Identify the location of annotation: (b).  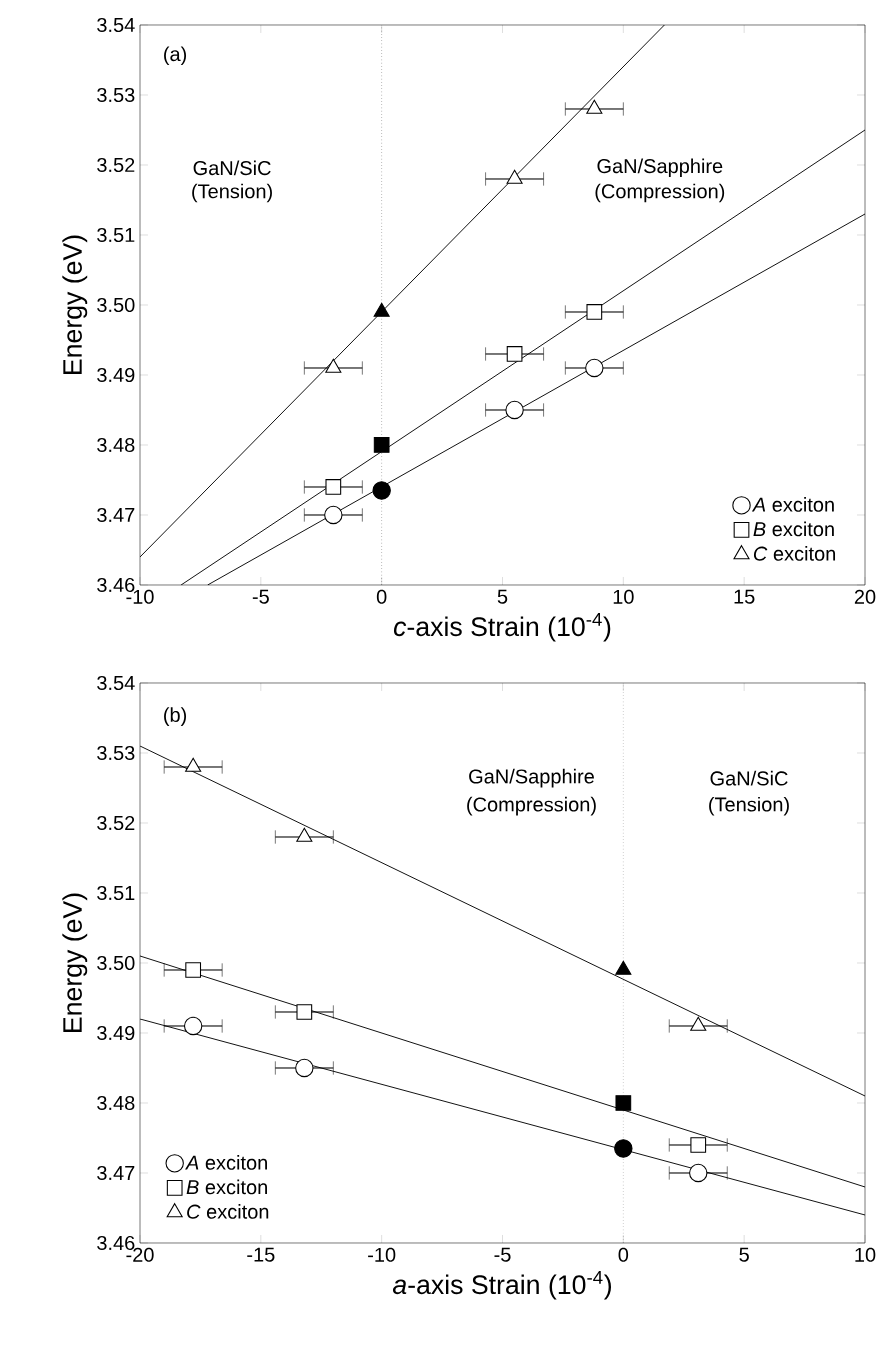
(175, 716).